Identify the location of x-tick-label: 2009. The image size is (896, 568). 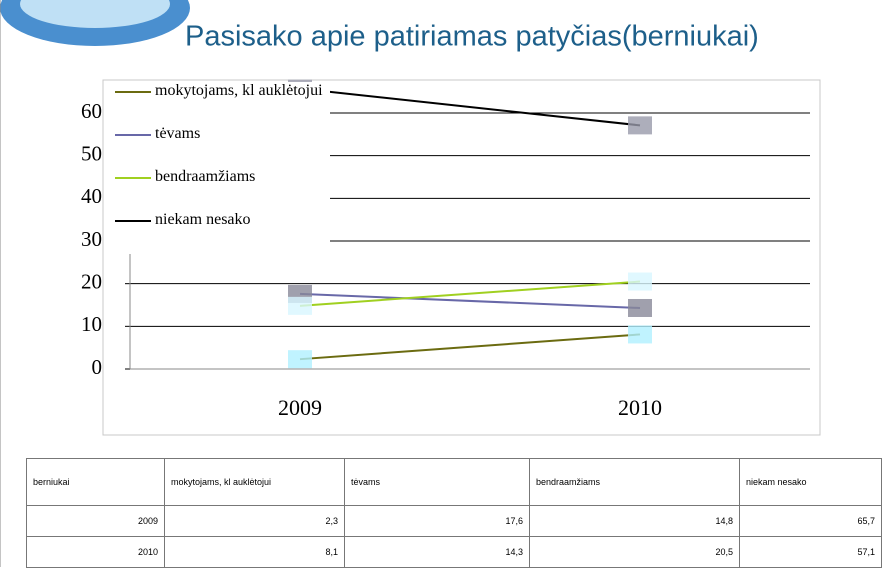
(300, 407).